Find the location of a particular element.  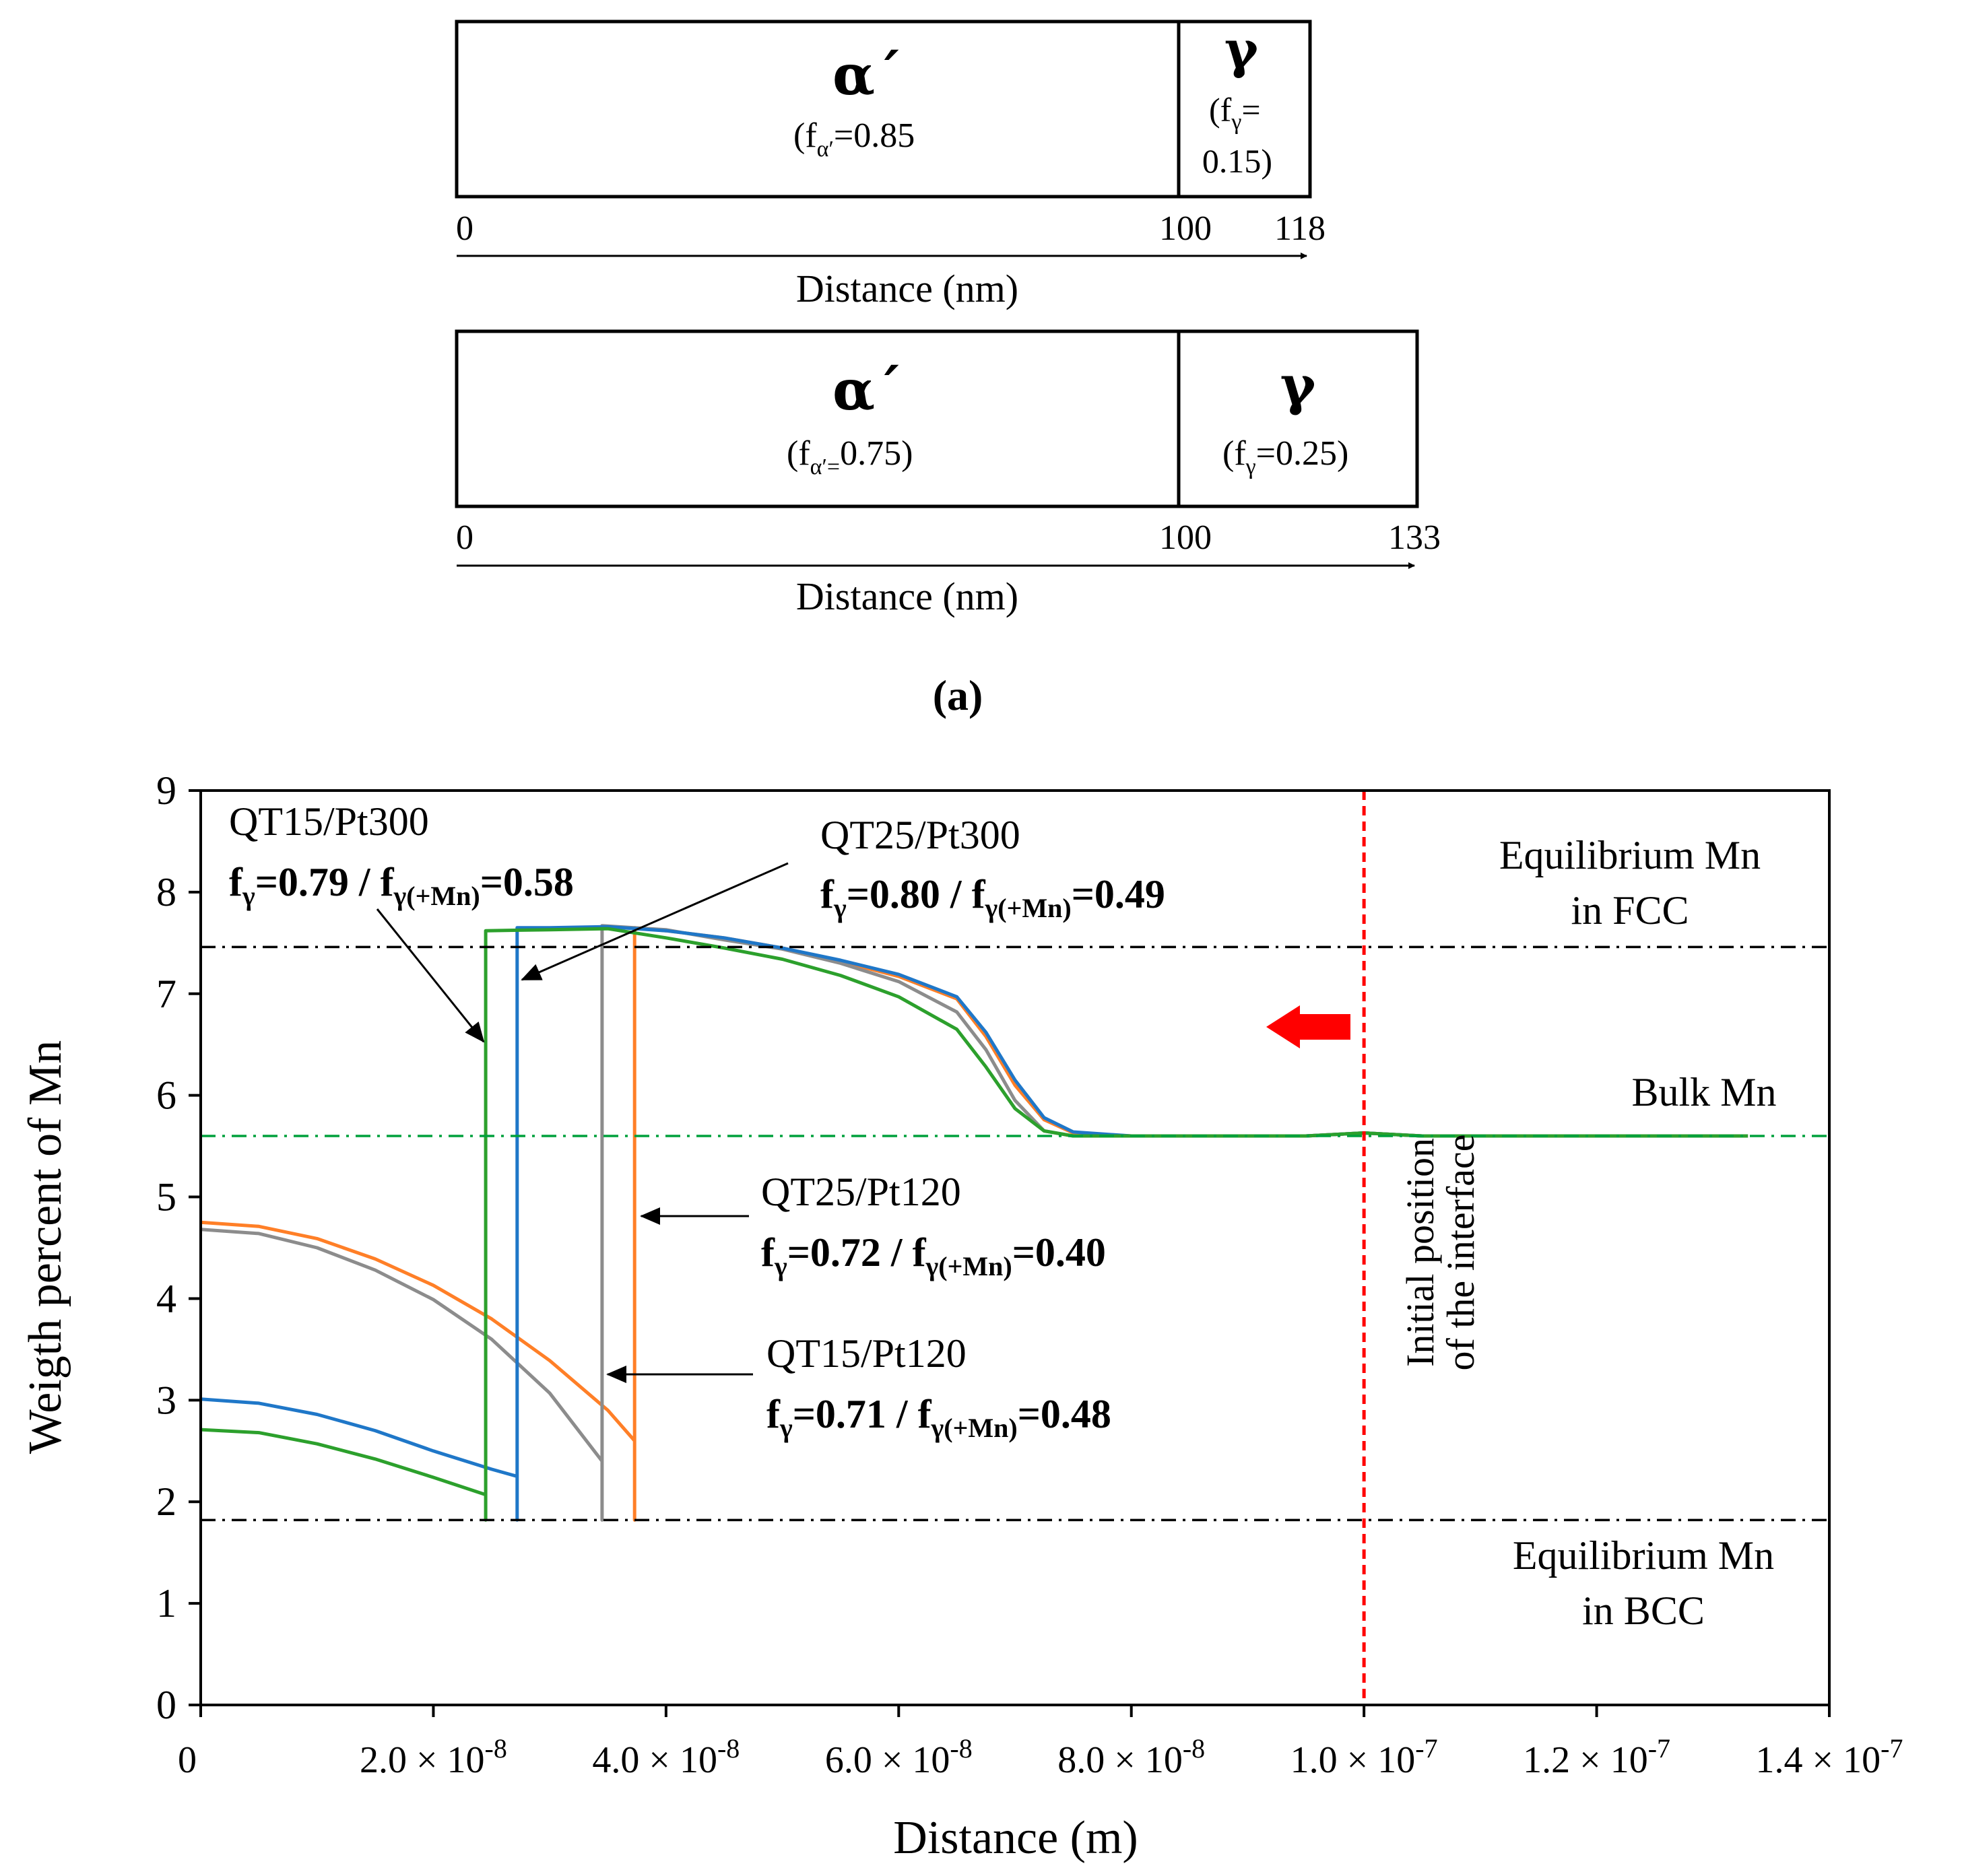

schematic-2-box is located at coordinates (937, 418).